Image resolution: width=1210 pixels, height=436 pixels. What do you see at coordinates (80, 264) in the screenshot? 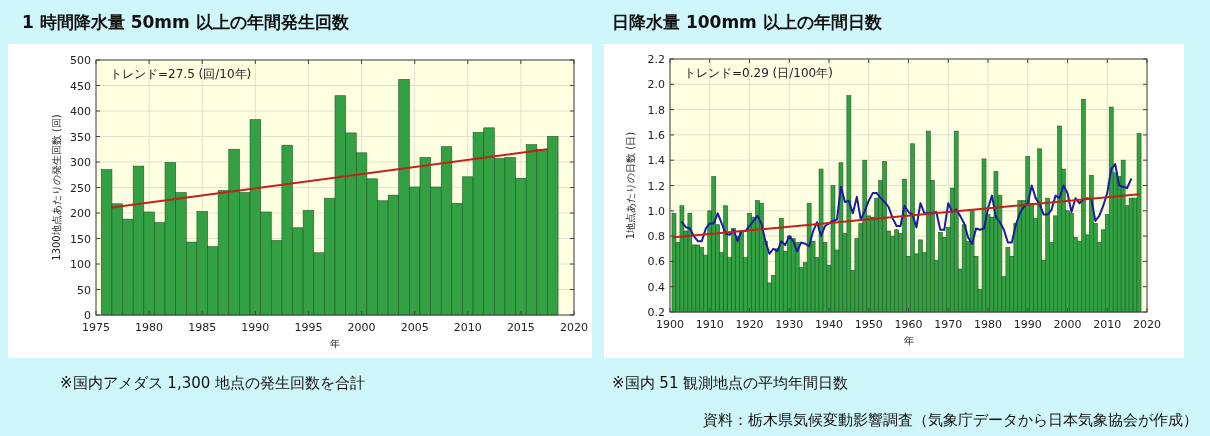
I see `y-tick-label: 100` at bounding box center [80, 264].